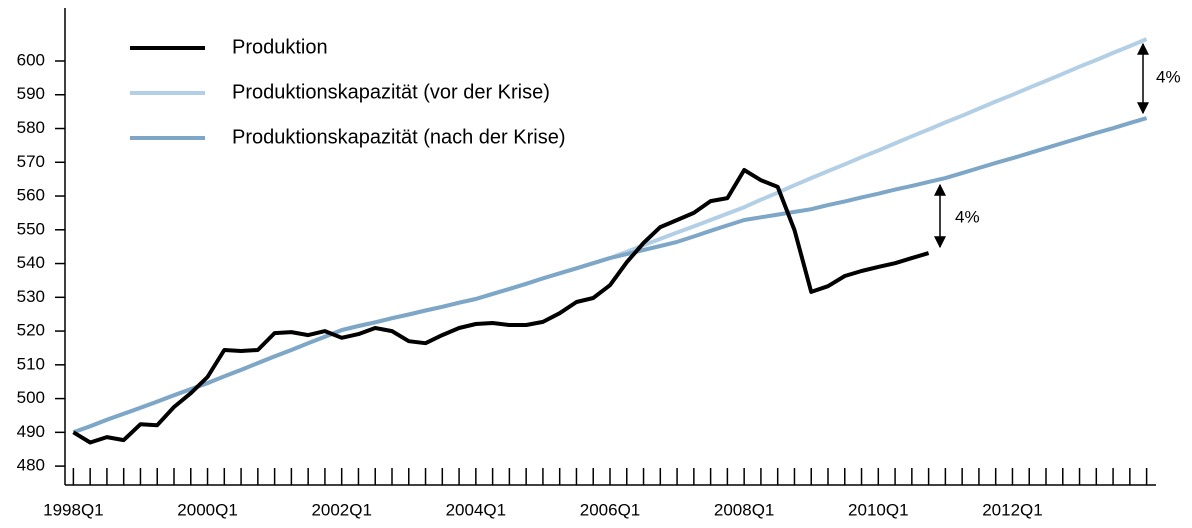  Describe the element at coordinates (610, 509) in the screenshot. I see `x-tick-label: 2006Q1` at that location.